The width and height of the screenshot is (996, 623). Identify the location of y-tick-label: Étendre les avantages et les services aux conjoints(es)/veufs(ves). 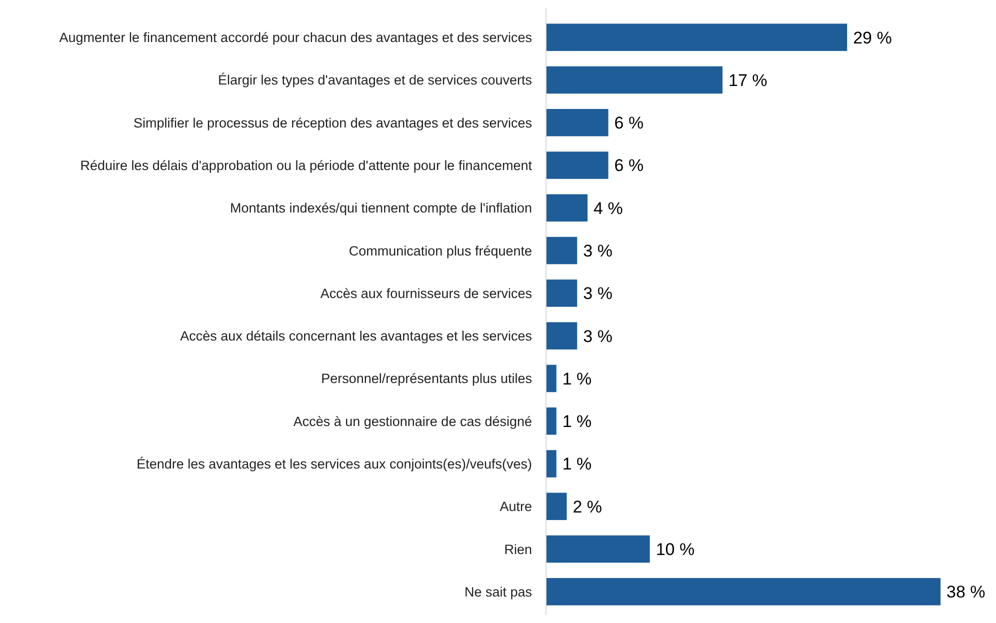
(334, 464).